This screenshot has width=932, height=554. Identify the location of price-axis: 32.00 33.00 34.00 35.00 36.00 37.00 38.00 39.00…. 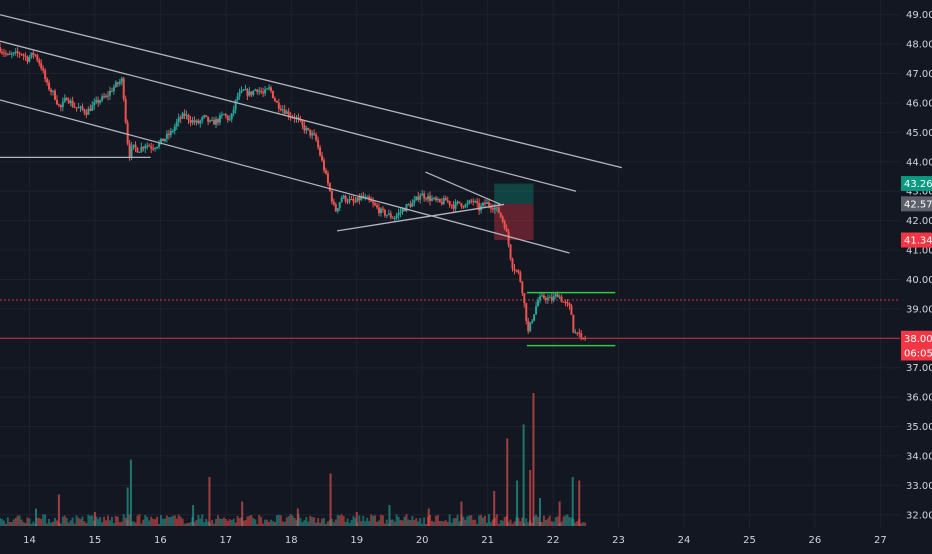
(916, 275).